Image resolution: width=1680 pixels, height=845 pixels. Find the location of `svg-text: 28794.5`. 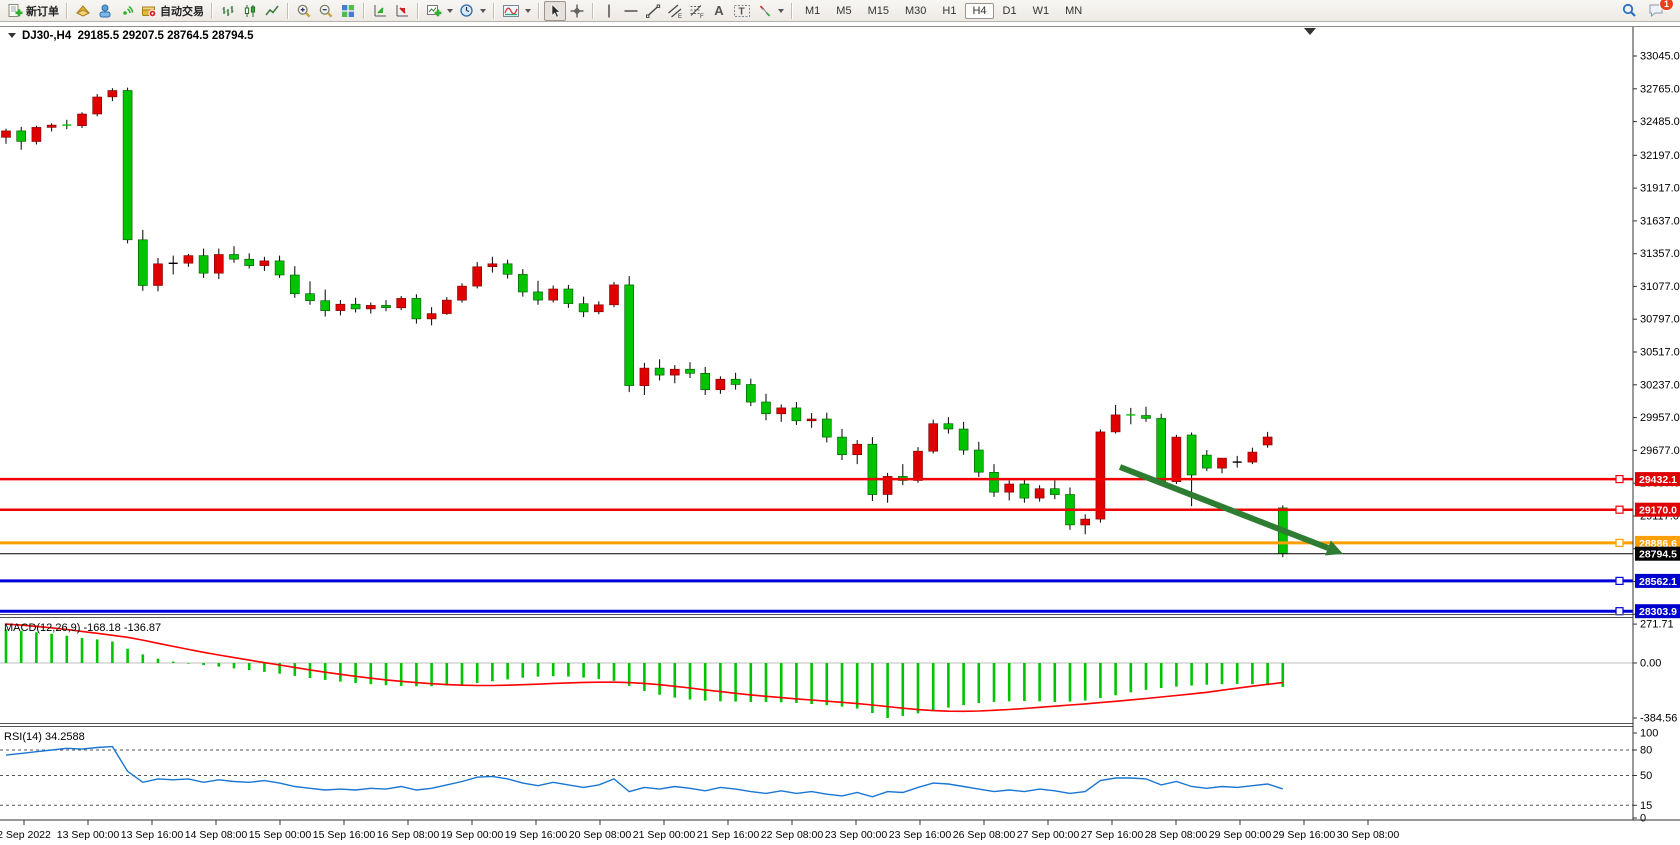

svg-text: 28794.5 is located at coordinates (1658, 555).